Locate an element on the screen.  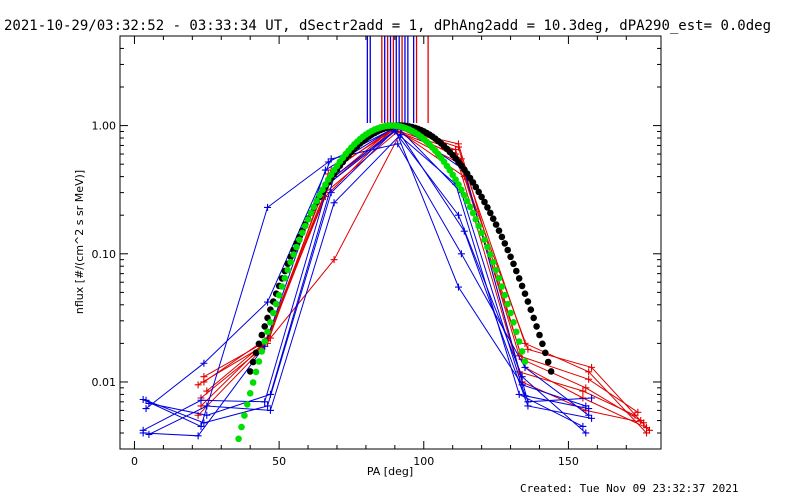
y-tick-label-0: 0.01 is located at coordinates (104, 382).